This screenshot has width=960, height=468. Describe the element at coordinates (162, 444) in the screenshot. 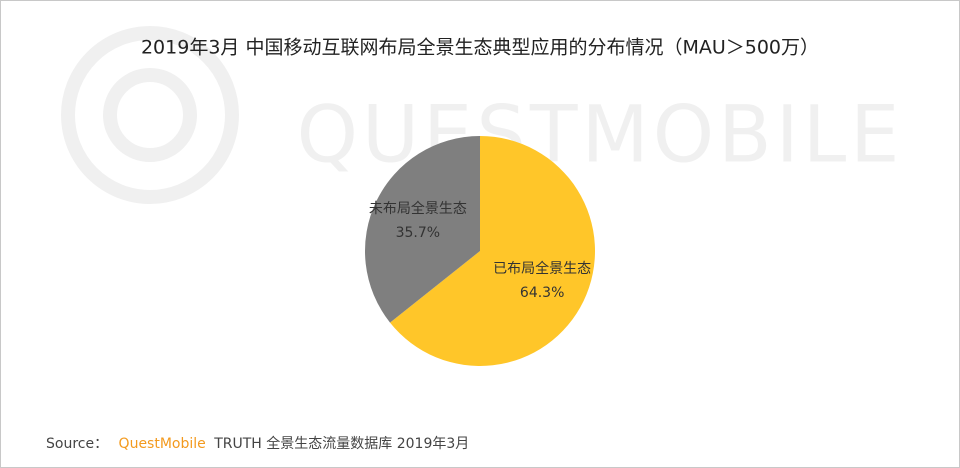

I see `source-brand: QuestMobile` at that location.